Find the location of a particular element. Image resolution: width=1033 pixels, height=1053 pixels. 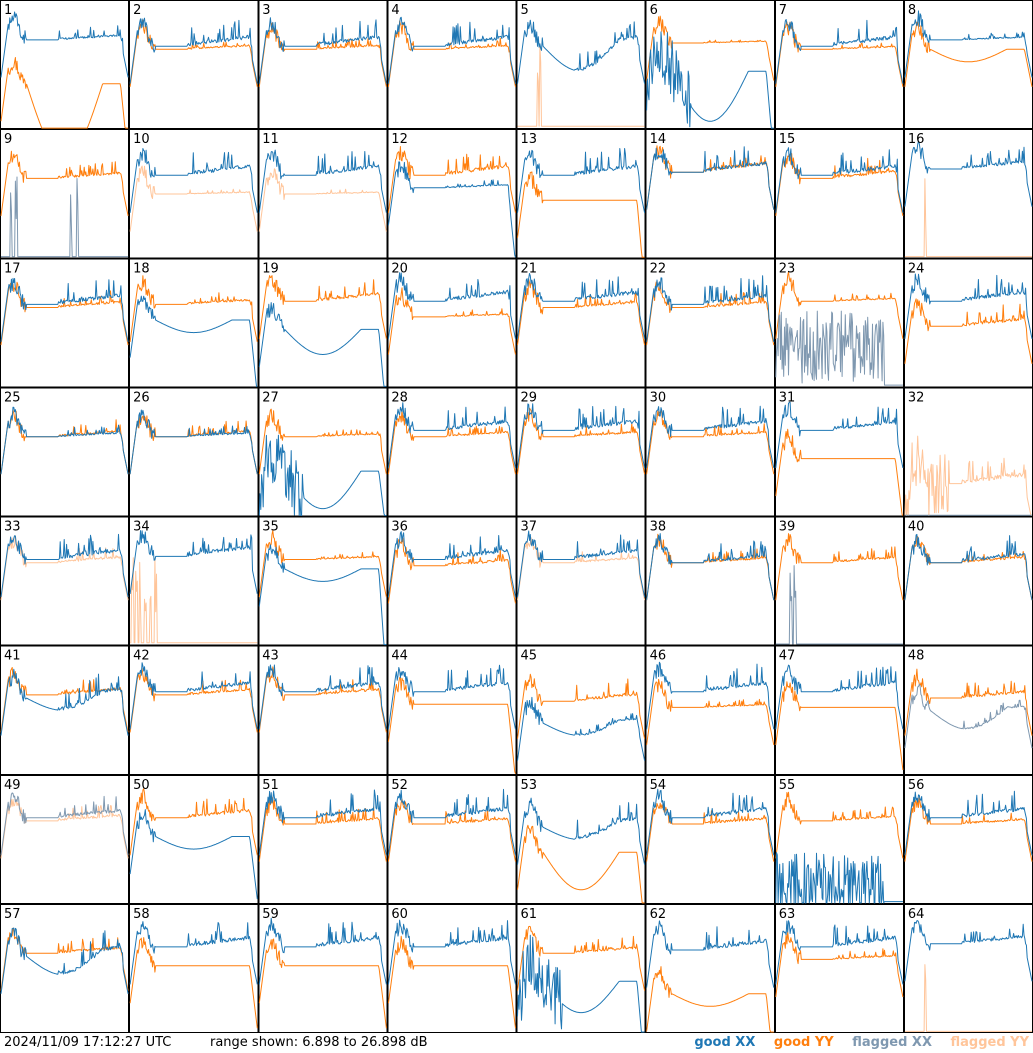

panel-45: 45 is located at coordinates (581, 710).